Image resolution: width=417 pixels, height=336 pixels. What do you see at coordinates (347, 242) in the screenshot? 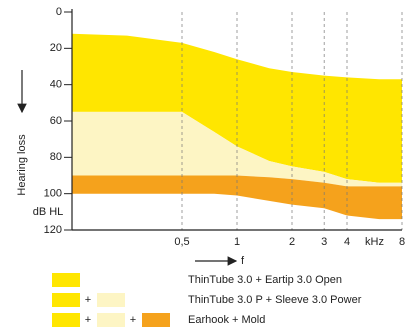
I see `x-tick-label: 4` at bounding box center [347, 242].